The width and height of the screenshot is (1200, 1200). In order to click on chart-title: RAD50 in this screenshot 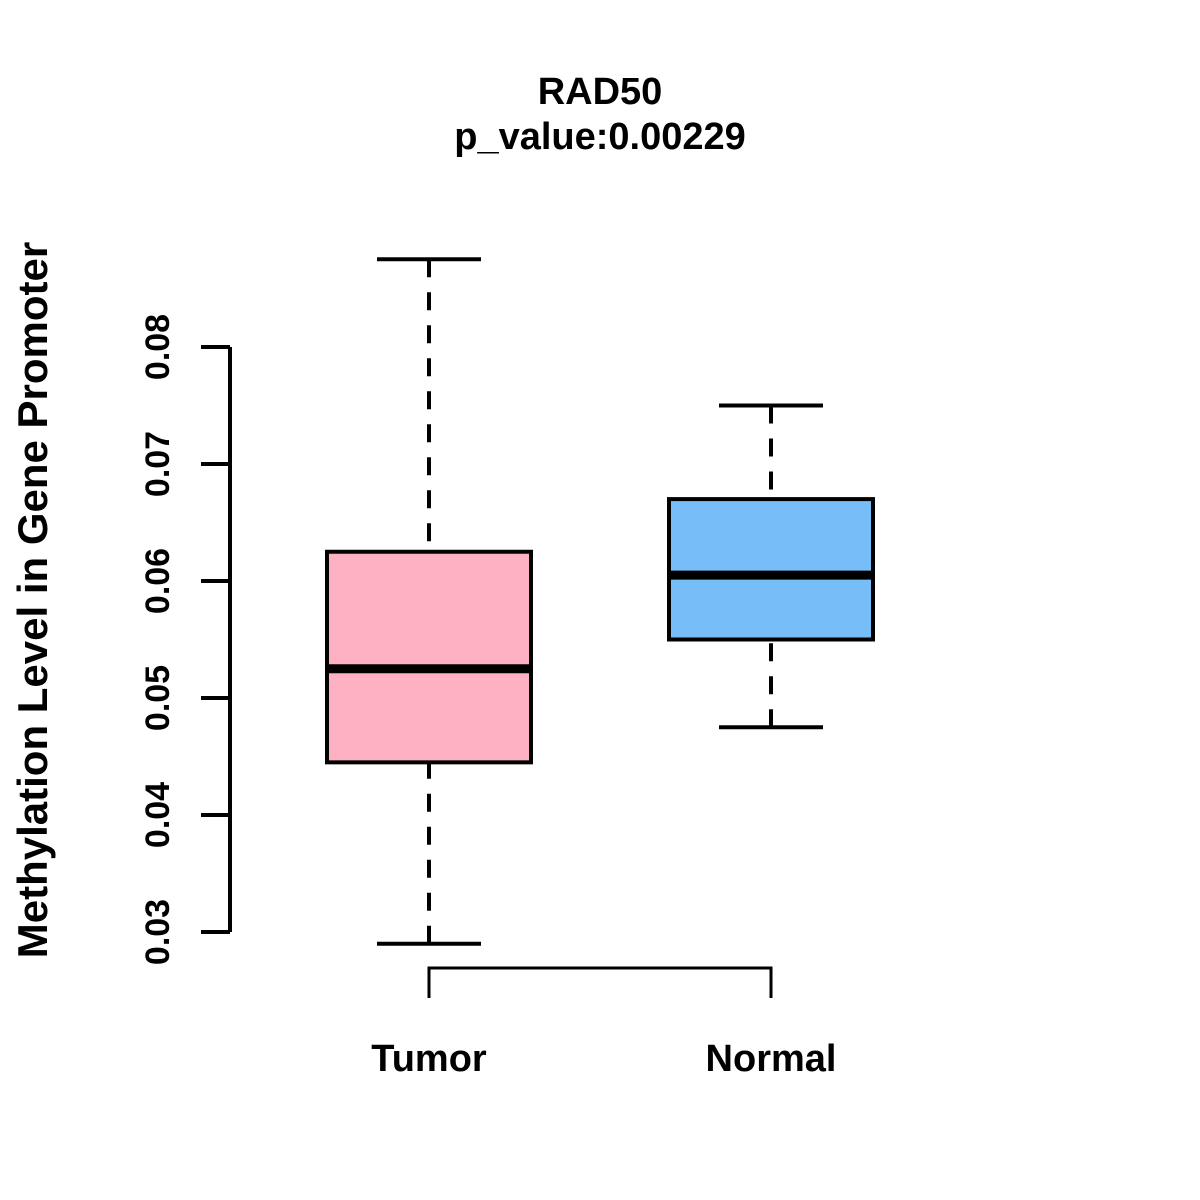, I will do `click(600, 92)`.